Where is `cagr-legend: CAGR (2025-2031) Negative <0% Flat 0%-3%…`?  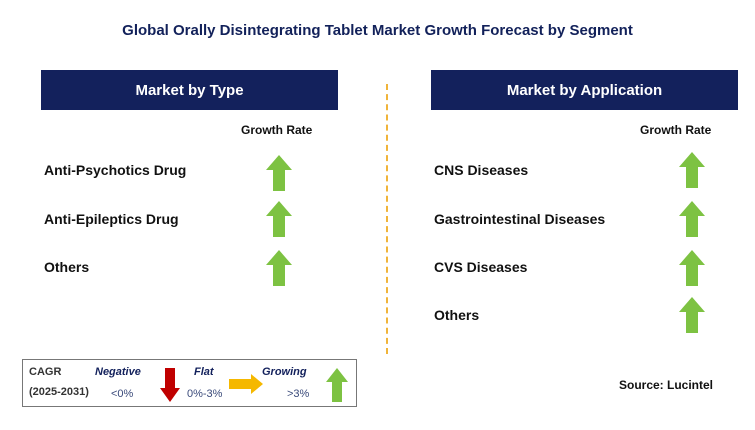
cagr-legend: CAGR (2025-2031) Negative <0% Flat 0%-3%… is located at coordinates (189, 383).